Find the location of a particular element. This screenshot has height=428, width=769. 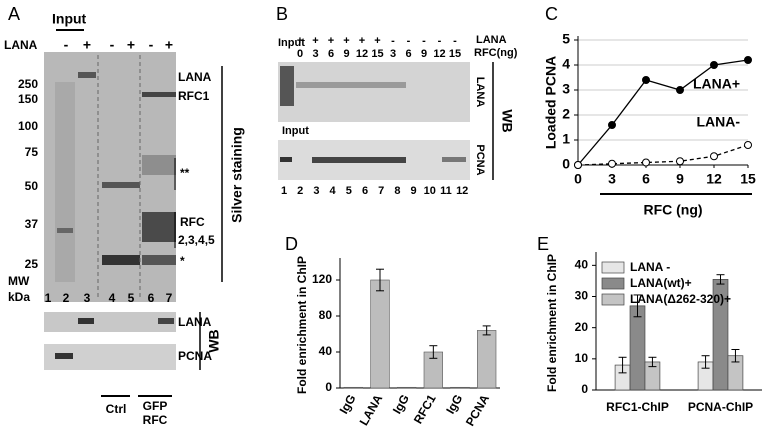

lane-number: 5 is located at coordinates (349, 191).